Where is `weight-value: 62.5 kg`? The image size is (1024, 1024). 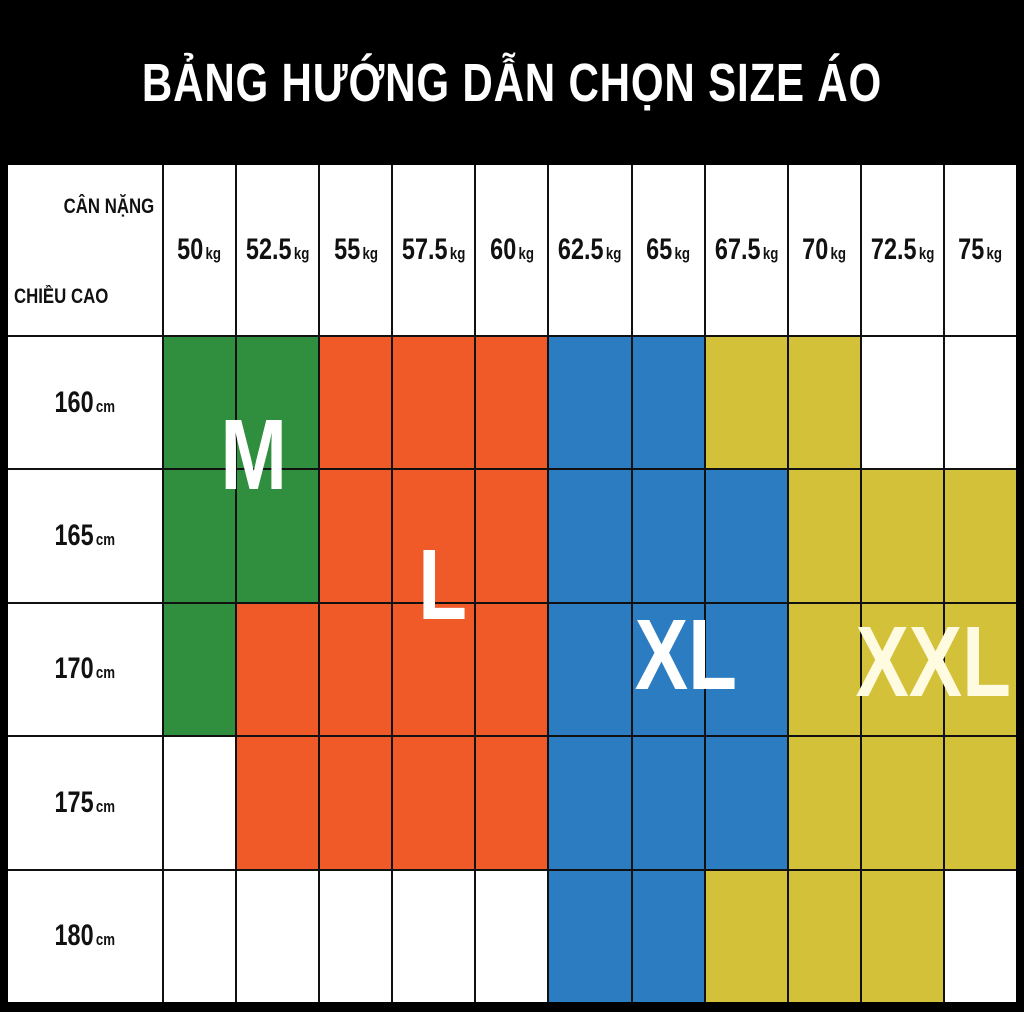
weight-value: 62.5 kg is located at coordinates (589, 250).